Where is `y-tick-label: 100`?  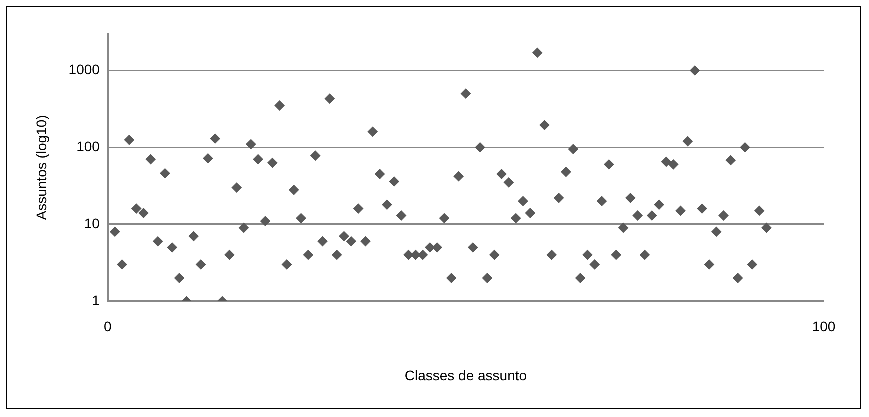 y-tick-label: 100 is located at coordinates (88, 146).